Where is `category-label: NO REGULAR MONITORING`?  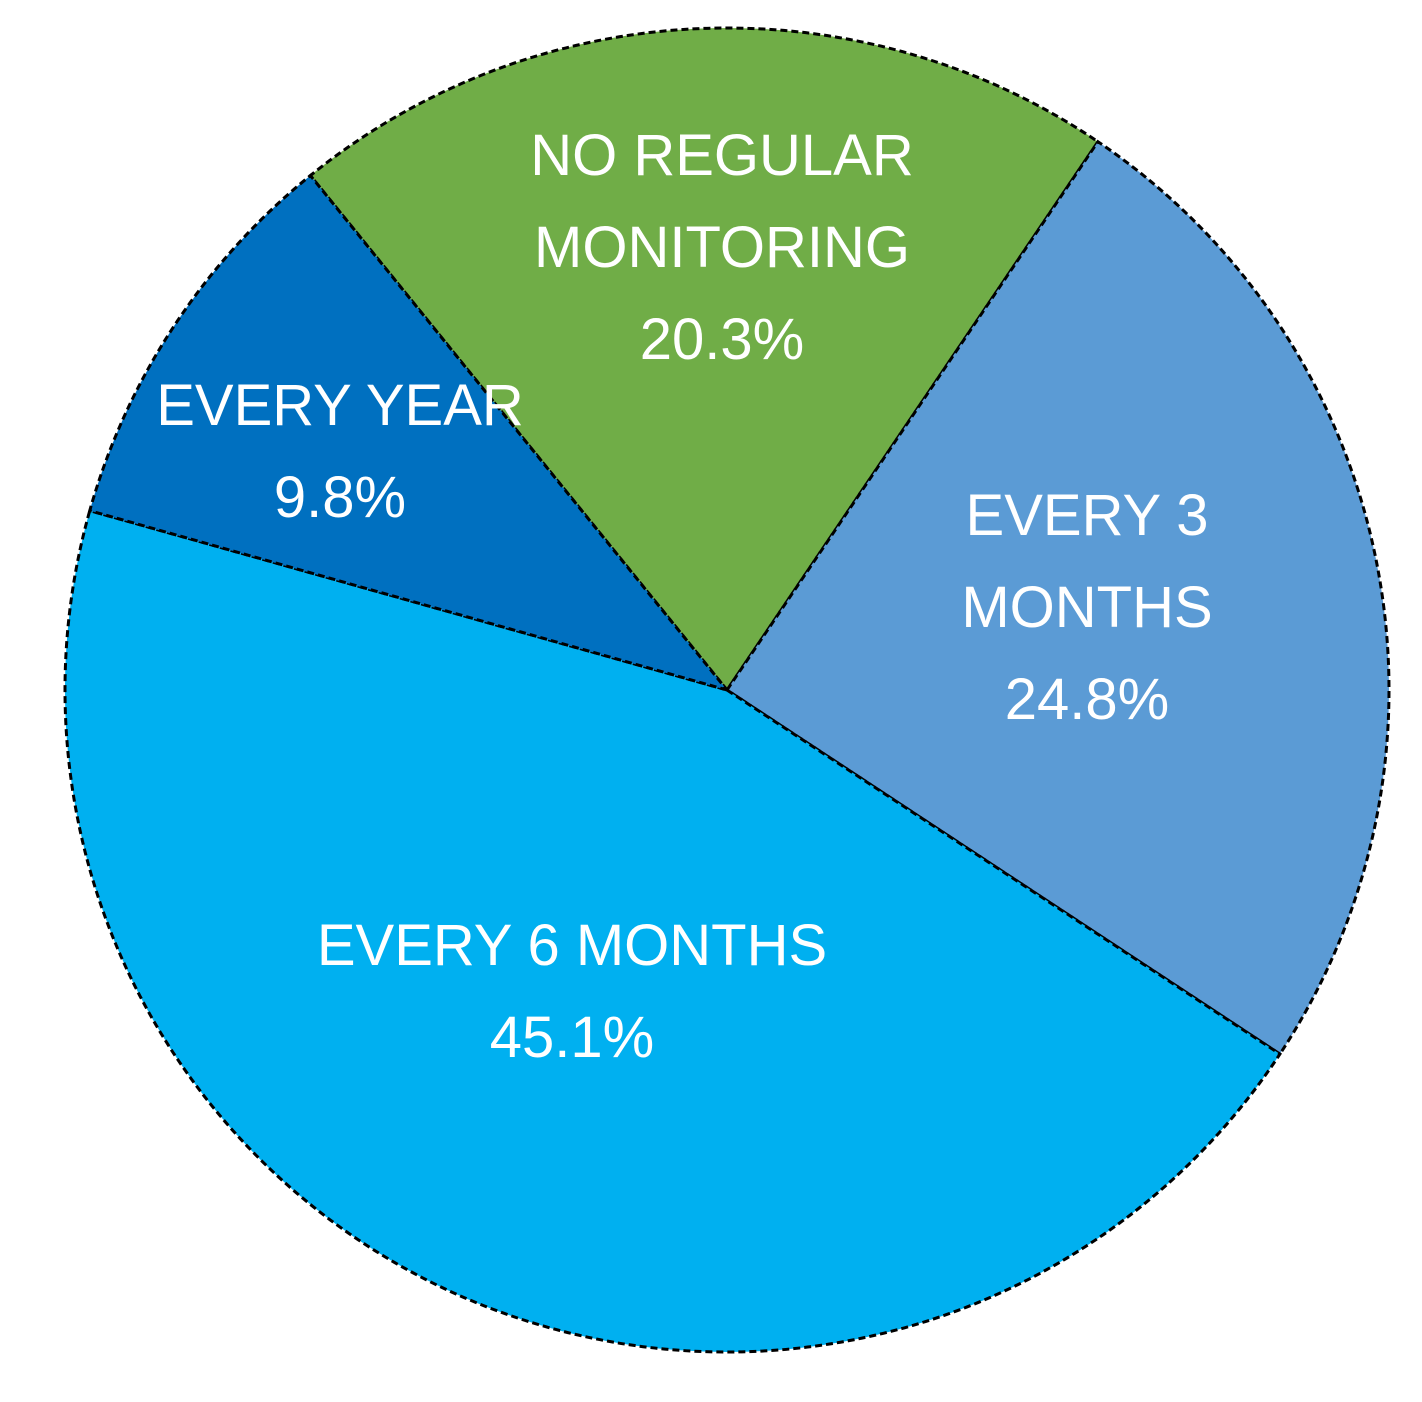 category-label: NO REGULAR MONITORING is located at coordinates (722, 201).